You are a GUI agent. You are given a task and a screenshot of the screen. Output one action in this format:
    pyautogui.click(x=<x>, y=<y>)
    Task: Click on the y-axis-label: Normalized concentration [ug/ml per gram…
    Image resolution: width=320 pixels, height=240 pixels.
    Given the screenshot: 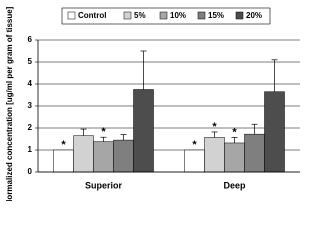 What is the action you would take?
    pyautogui.click(x=9, y=103)
    